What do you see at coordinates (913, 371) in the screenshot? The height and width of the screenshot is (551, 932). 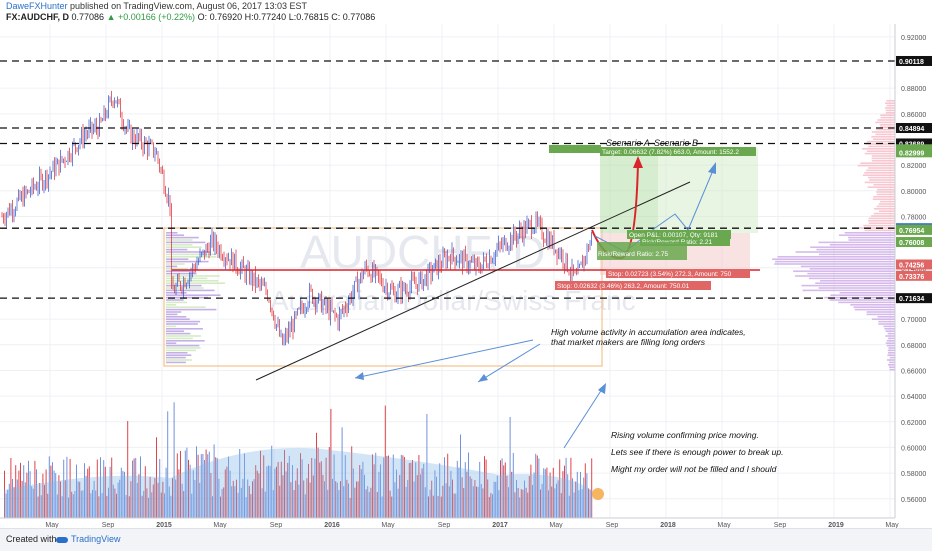 I see `price-tick: 0.66000` at bounding box center [913, 371].